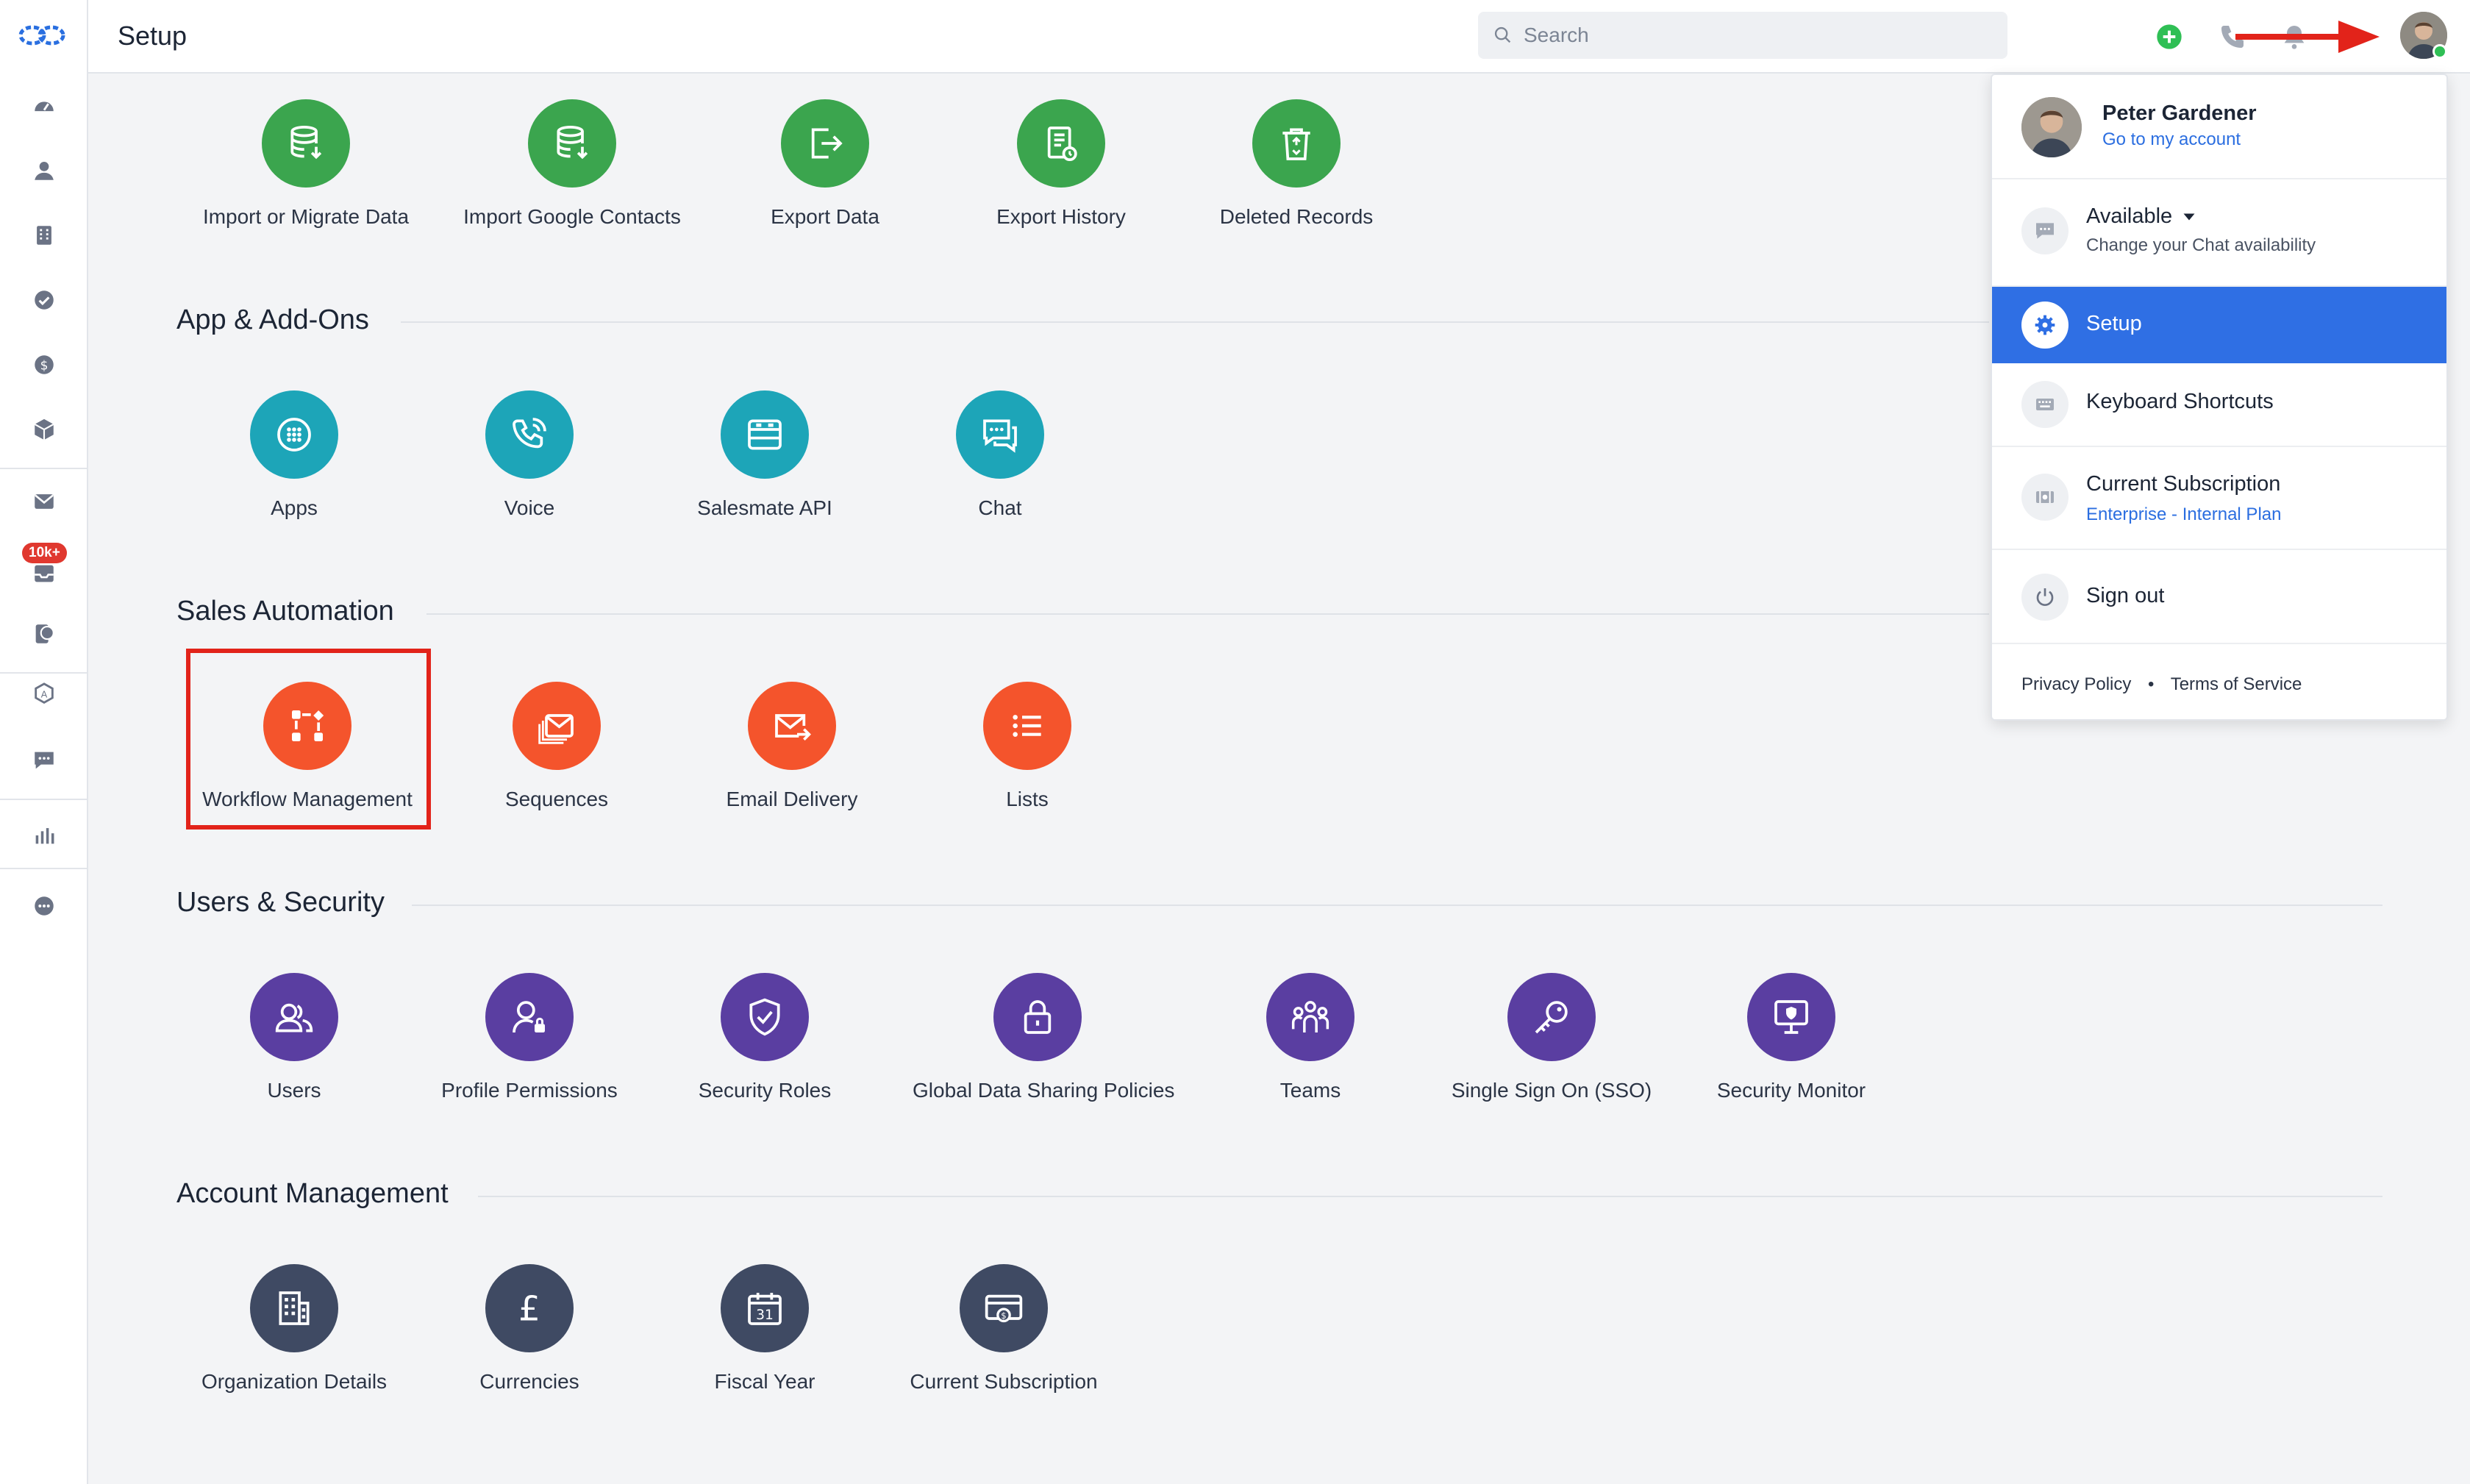  I want to click on keyboard-shortcuts-label: Keyboard Shortcuts, so click(2180, 401).